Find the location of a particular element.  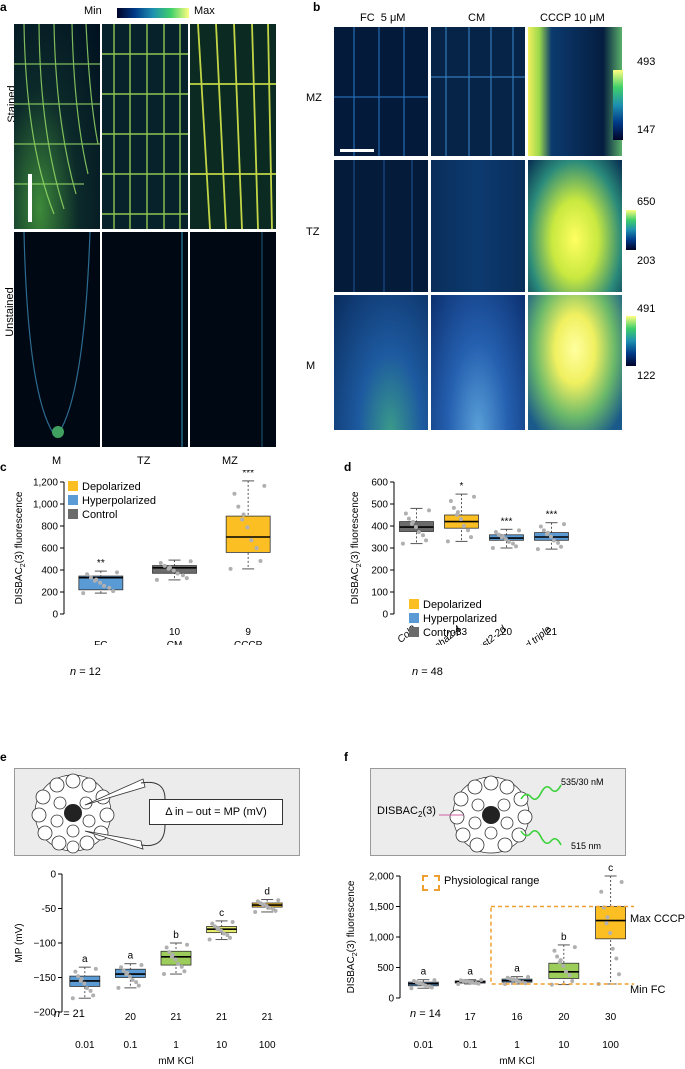

micrograph-a-unstained-mz is located at coordinates (233, 339).